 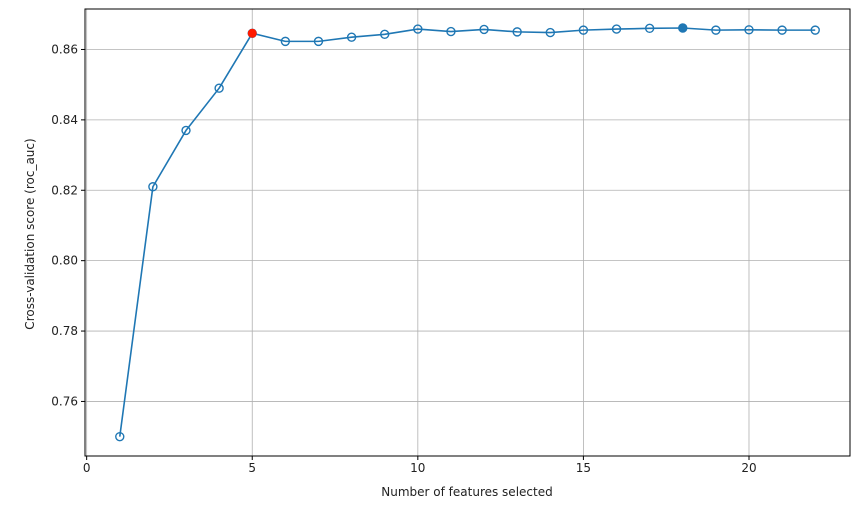 What do you see at coordinates (417, 468) in the screenshot?
I see `x-tick-label: 10` at bounding box center [417, 468].